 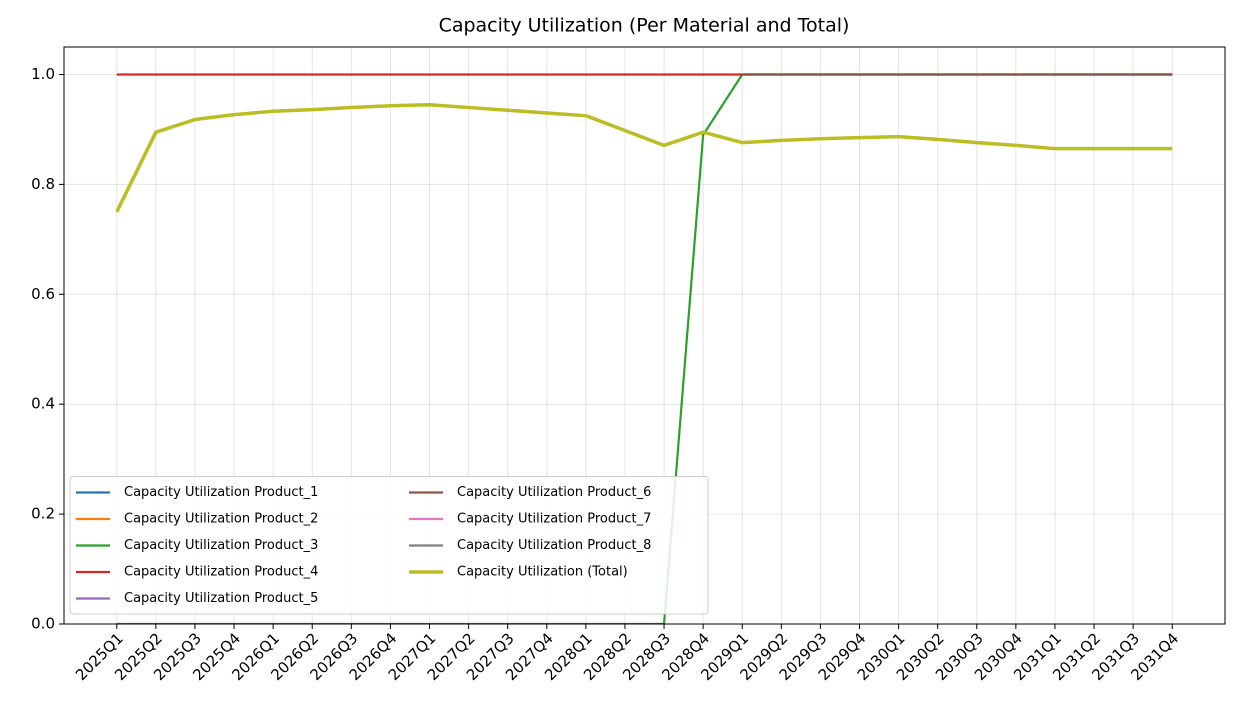 What do you see at coordinates (43, 184) in the screenshot?
I see `y-tick-label: 0.8` at bounding box center [43, 184].